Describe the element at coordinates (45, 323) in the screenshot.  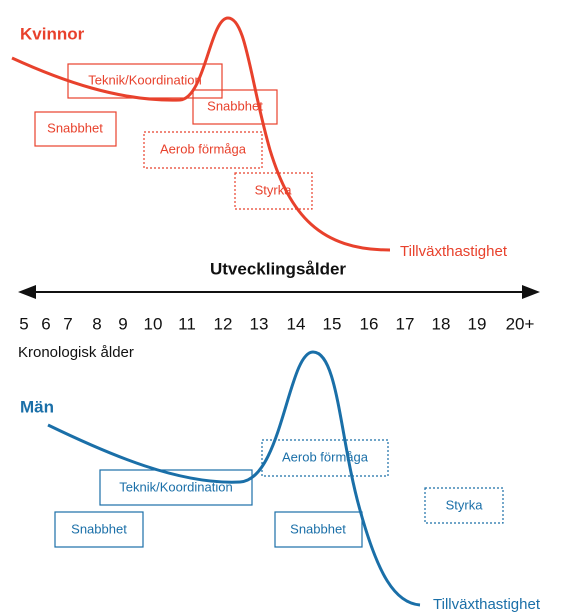
I see `age-label: 6` at that location.